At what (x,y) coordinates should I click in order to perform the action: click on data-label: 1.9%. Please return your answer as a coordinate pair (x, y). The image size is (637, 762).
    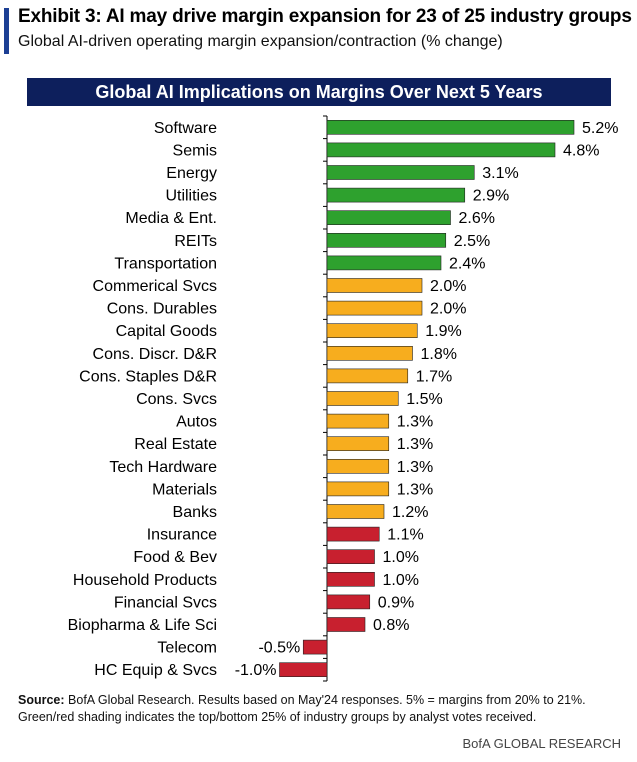
    Looking at the image, I should click on (443, 331).